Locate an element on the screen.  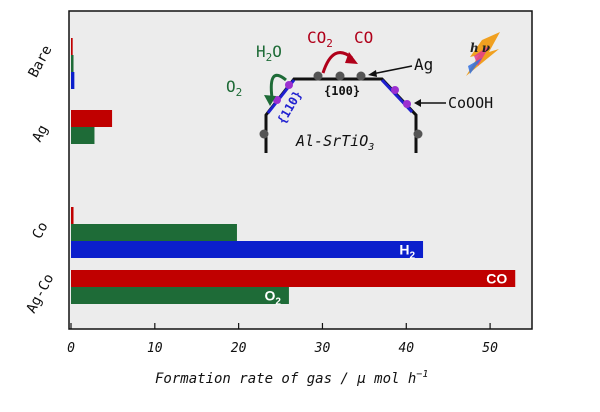
bar-ag-co-o2 is located at coordinates (180, 295).